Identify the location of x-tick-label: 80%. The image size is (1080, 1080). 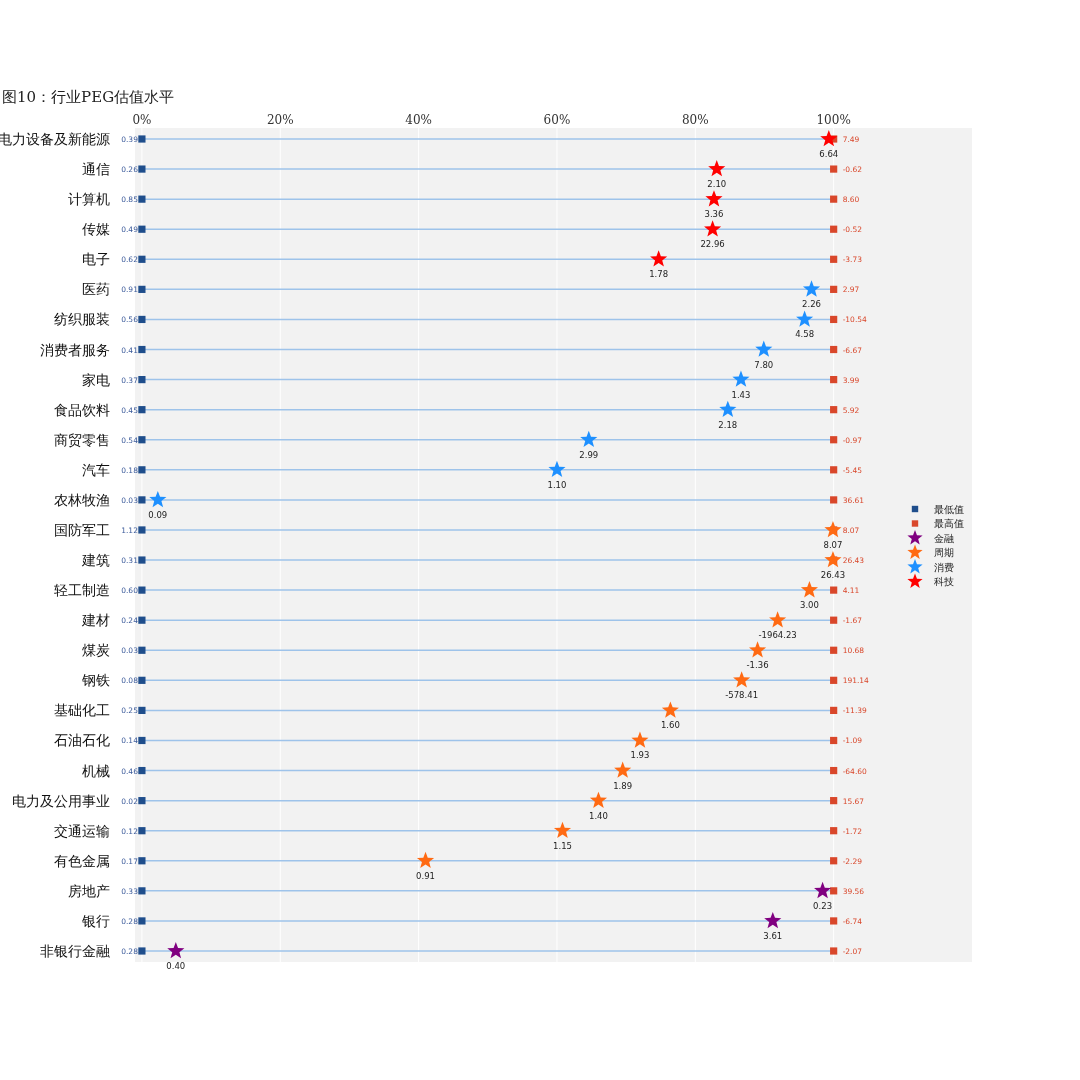
(695, 120).